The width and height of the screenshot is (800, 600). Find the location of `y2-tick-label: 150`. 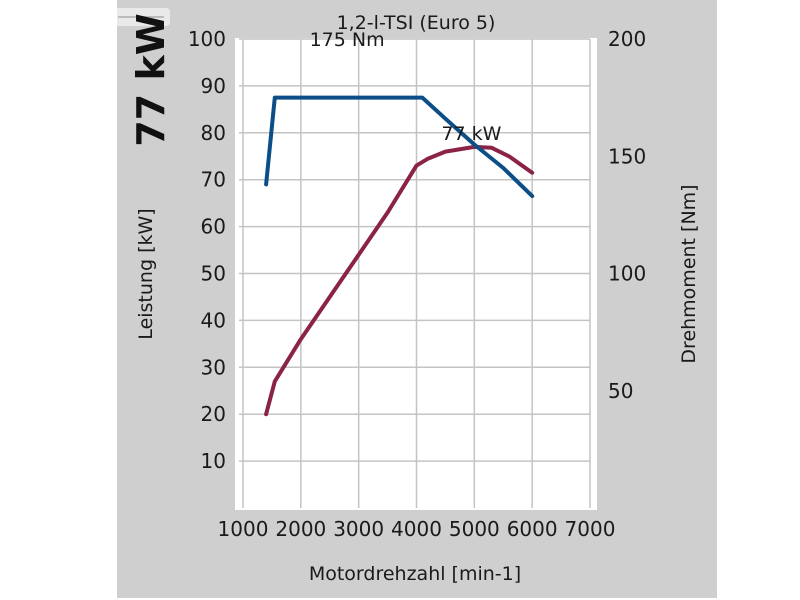

y2-tick-label: 150 is located at coordinates (627, 156).